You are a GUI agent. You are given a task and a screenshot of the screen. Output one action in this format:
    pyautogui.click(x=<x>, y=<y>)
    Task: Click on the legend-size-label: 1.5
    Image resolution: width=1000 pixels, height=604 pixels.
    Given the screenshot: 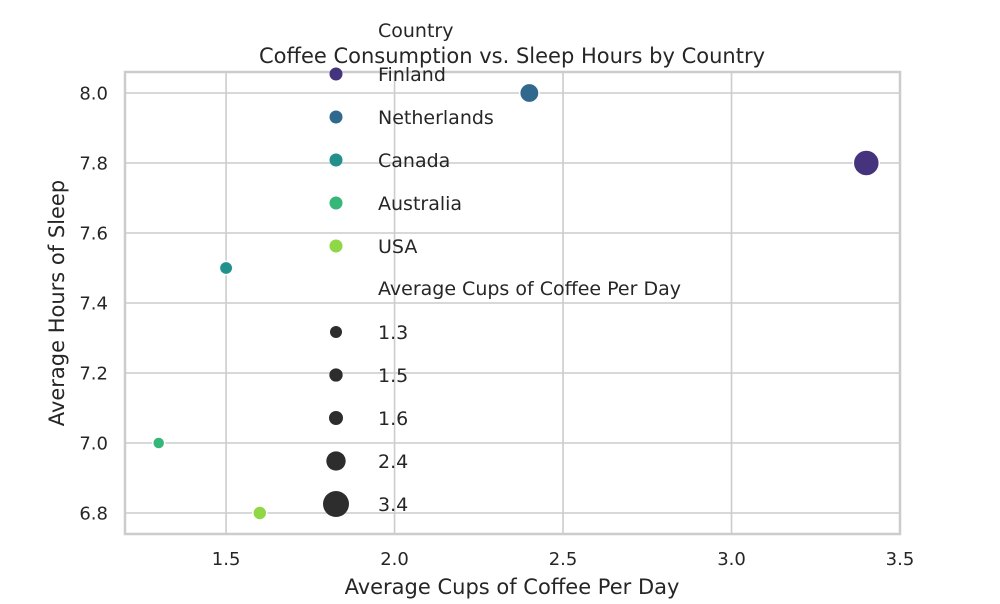 What is the action you would take?
    pyautogui.click(x=393, y=376)
    